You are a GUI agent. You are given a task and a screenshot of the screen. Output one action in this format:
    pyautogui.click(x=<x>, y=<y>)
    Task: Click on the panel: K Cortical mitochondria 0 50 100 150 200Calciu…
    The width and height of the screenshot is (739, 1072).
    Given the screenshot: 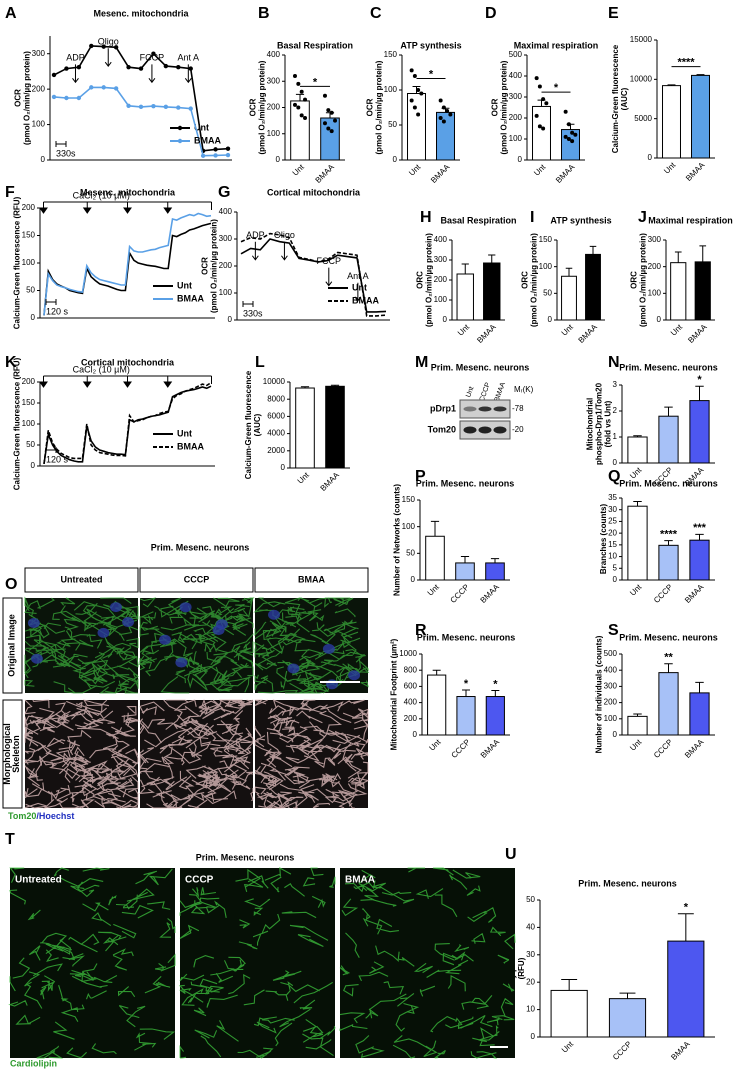 What is the action you would take?
    pyautogui.click(x=110, y=422)
    